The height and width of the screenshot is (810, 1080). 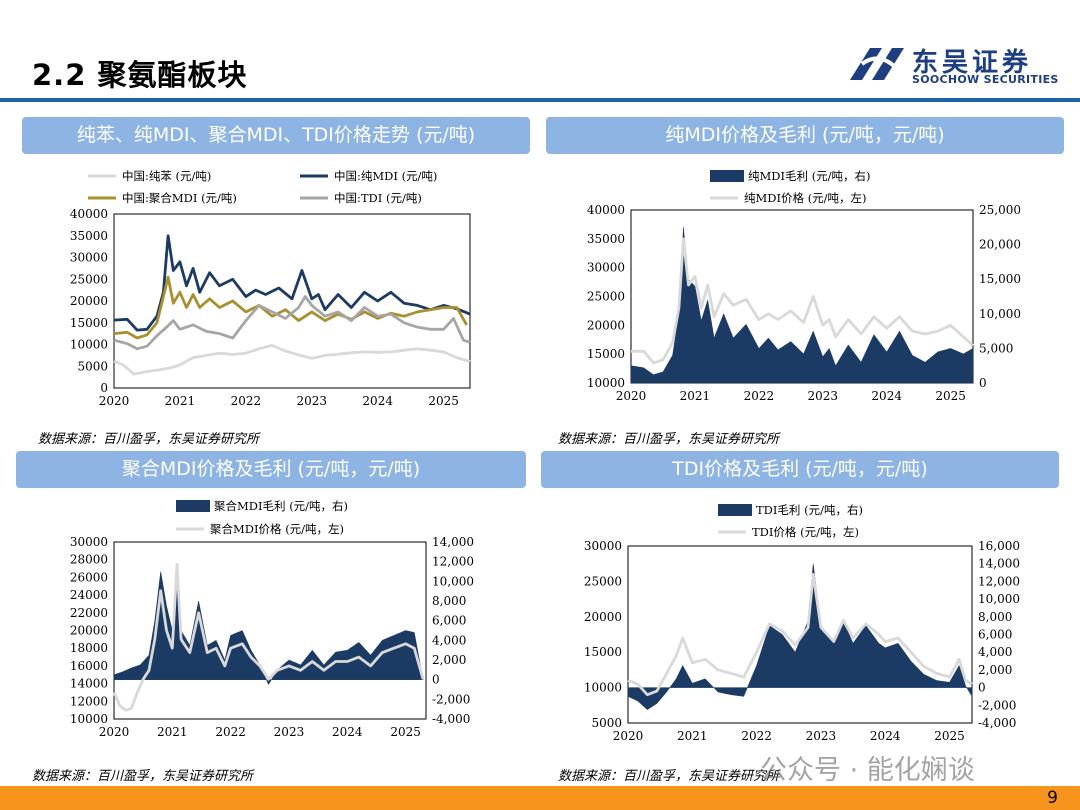 I want to click on y-tick-label-right: 16,000, so click(x=999, y=546).